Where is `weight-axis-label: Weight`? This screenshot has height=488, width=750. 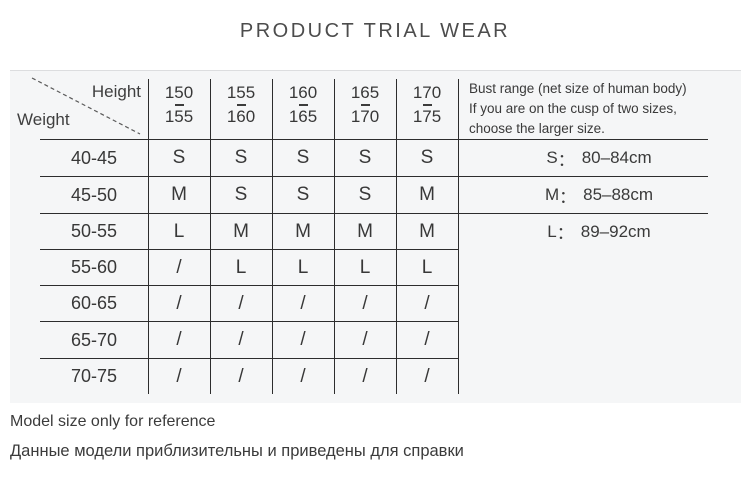 weight-axis-label: Weight is located at coordinates (43, 119).